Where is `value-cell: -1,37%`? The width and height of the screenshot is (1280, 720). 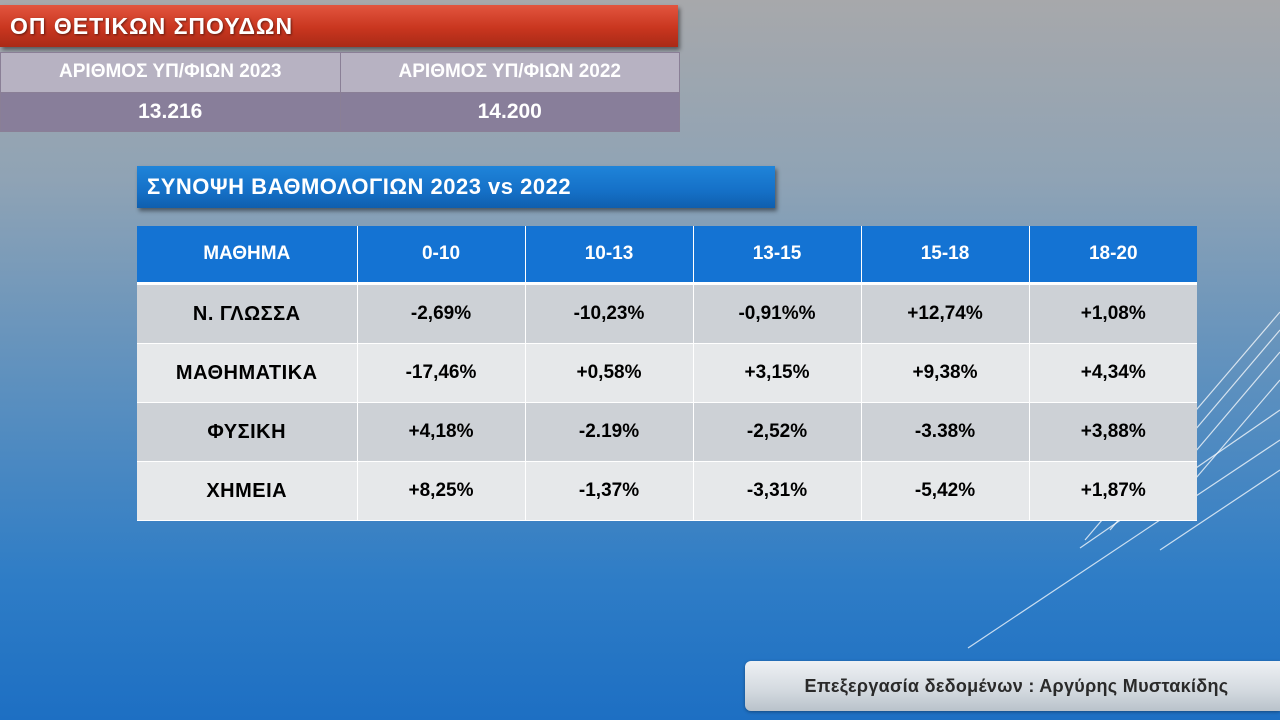 value-cell: -1,37% is located at coordinates (609, 491).